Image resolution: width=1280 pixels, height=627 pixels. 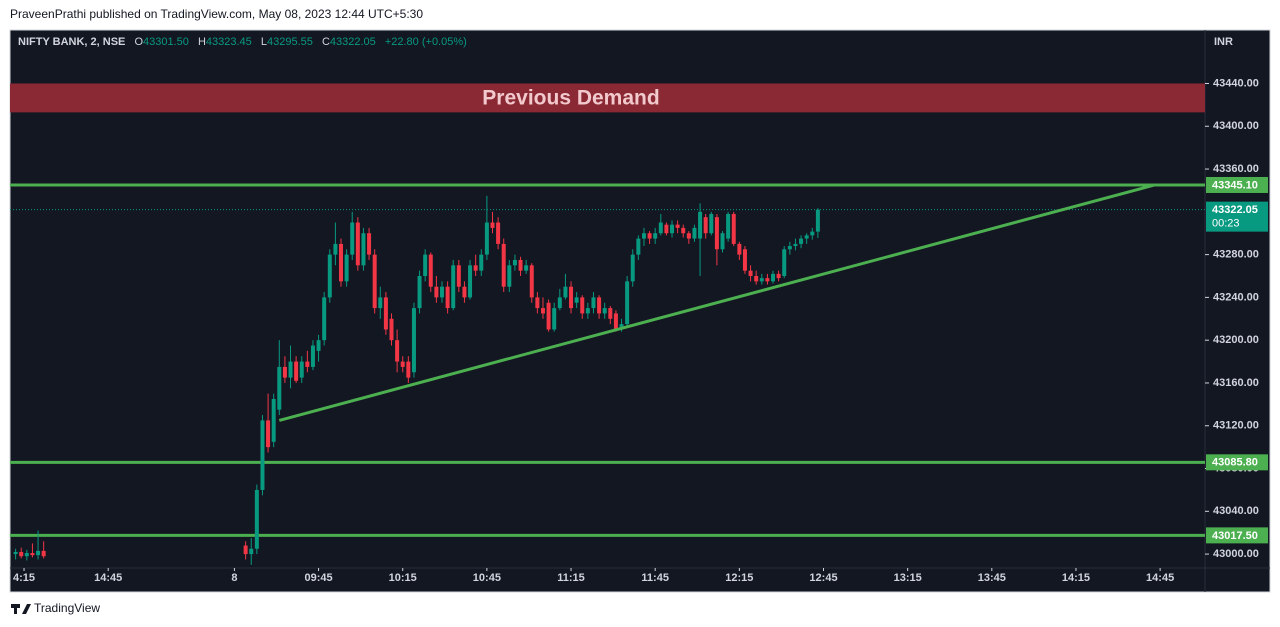 I want to click on tradingview-logo, so click(x=21, y=609).